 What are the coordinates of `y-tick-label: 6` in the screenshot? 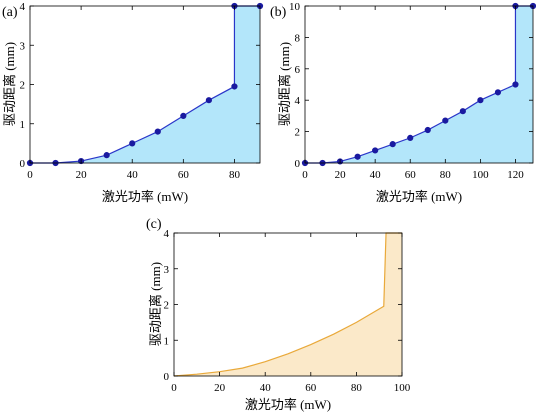 It's located at (298, 70).